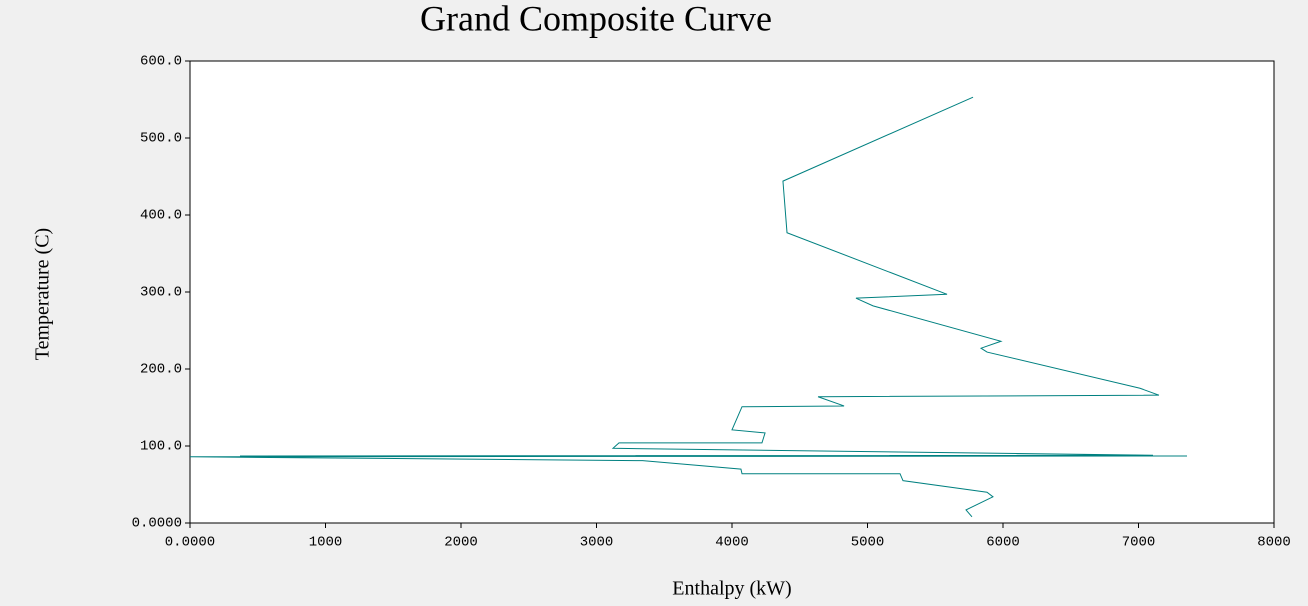 This screenshot has width=1308, height=606. I want to click on x-tick-label: 6000, so click(1003, 543).